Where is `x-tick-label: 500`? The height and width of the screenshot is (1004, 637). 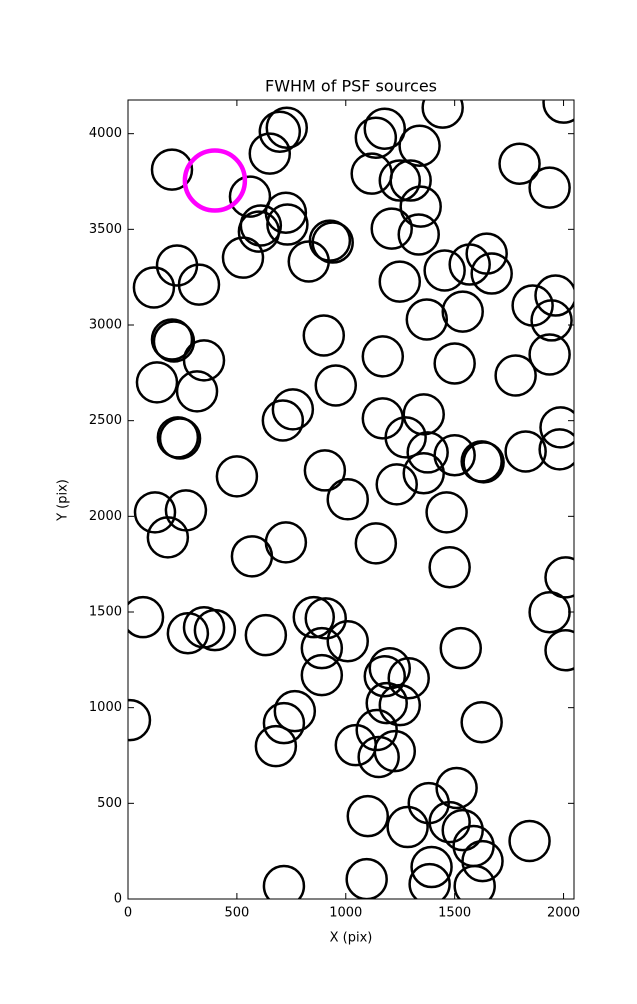
x-tick-label: 500 is located at coordinates (236, 913).